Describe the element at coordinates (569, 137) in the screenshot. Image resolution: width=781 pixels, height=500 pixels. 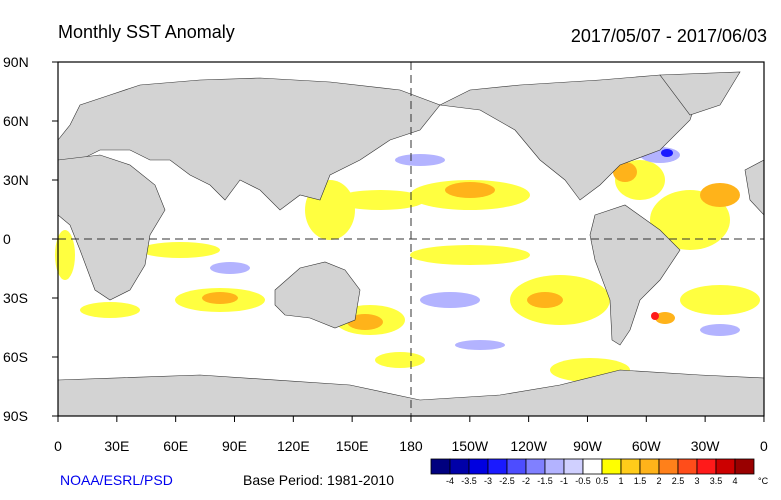
I see `north-america` at that location.